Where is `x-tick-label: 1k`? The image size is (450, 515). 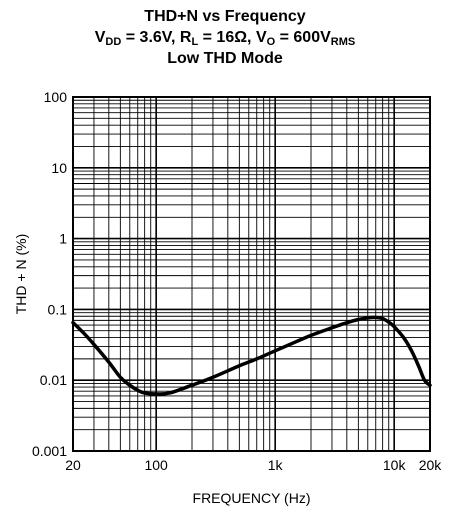 x-tick-label: 1k is located at coordinates (276, 465).